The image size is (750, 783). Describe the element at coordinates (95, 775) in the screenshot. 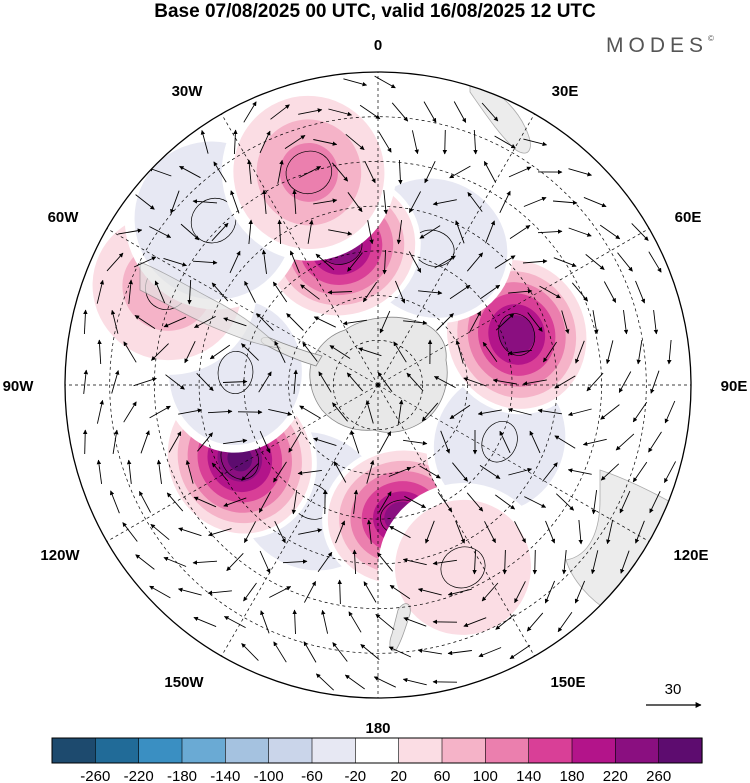

I see `colorbar-tick-label: -260` at that location.